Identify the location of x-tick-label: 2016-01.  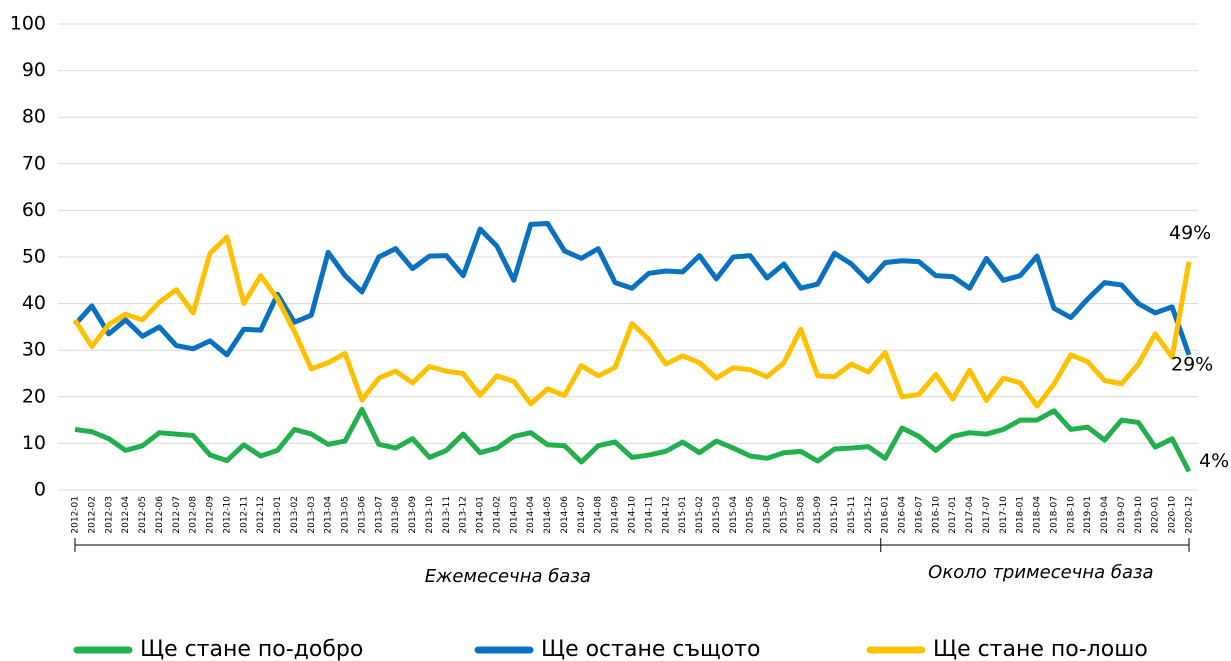
(886, 515).